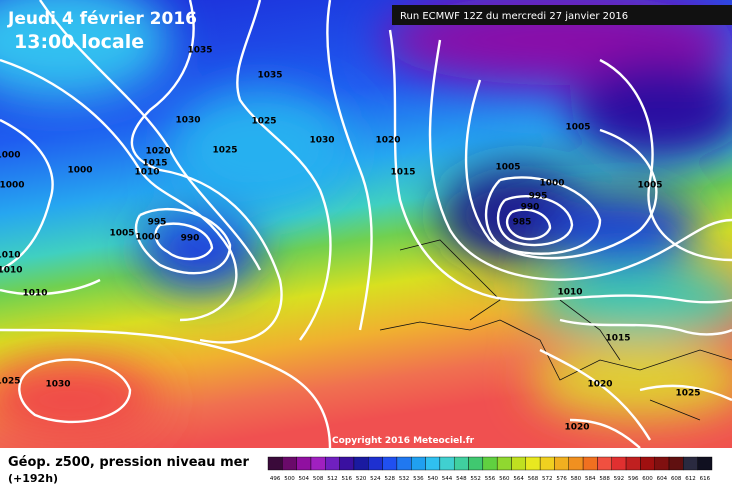  Describe the element at coordinates (289, 479) in the screenshot. I see `colorbar-label: 500` at that location.